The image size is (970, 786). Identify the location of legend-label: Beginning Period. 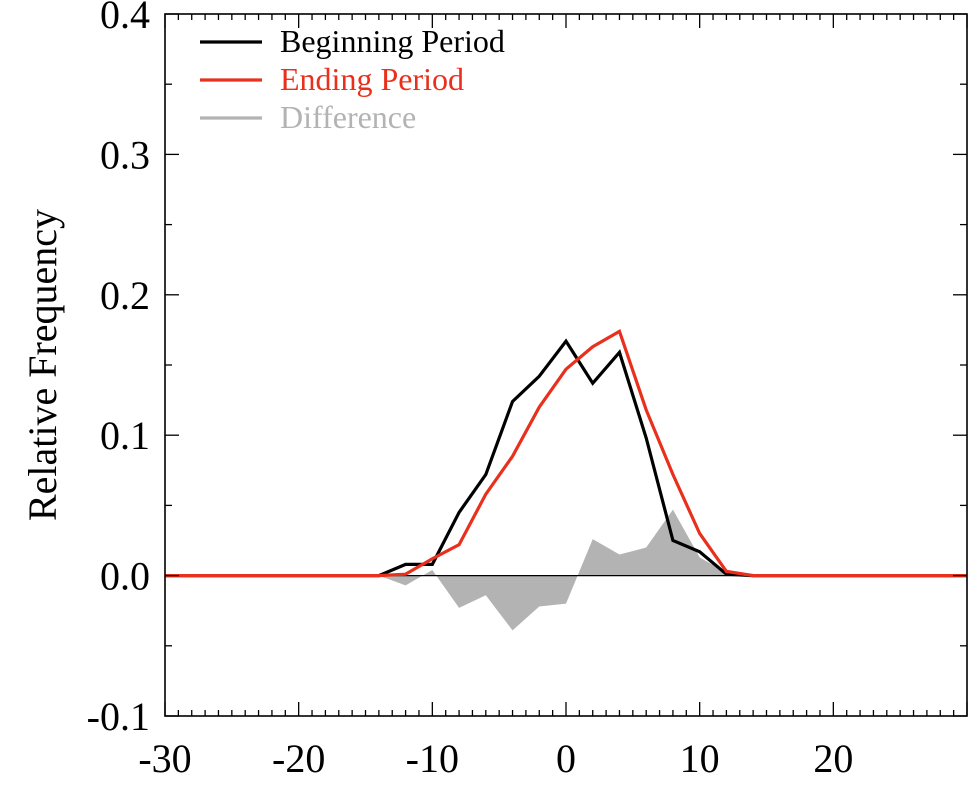
(392, 41).